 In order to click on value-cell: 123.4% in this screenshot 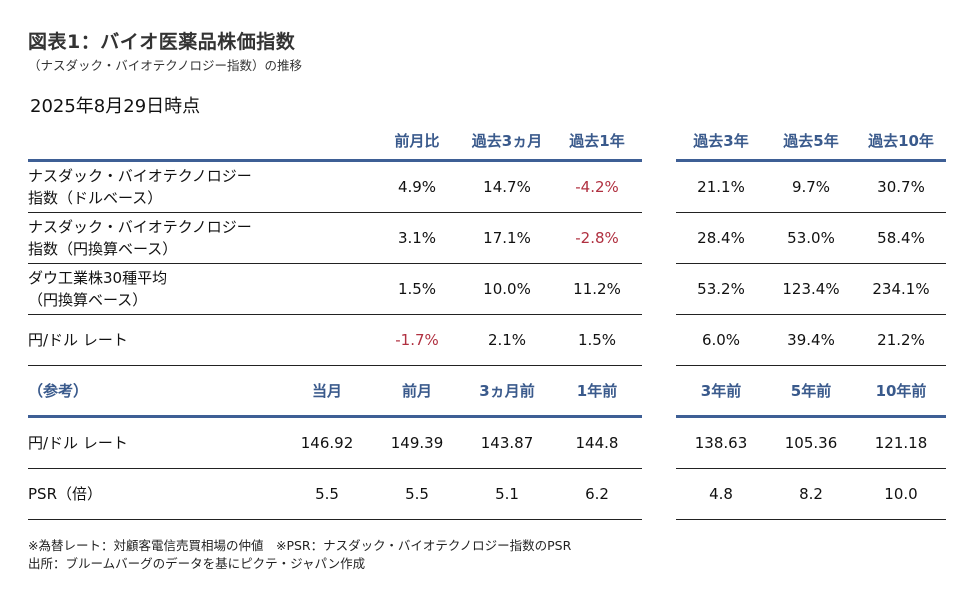, I will do `click(811, 289)`.